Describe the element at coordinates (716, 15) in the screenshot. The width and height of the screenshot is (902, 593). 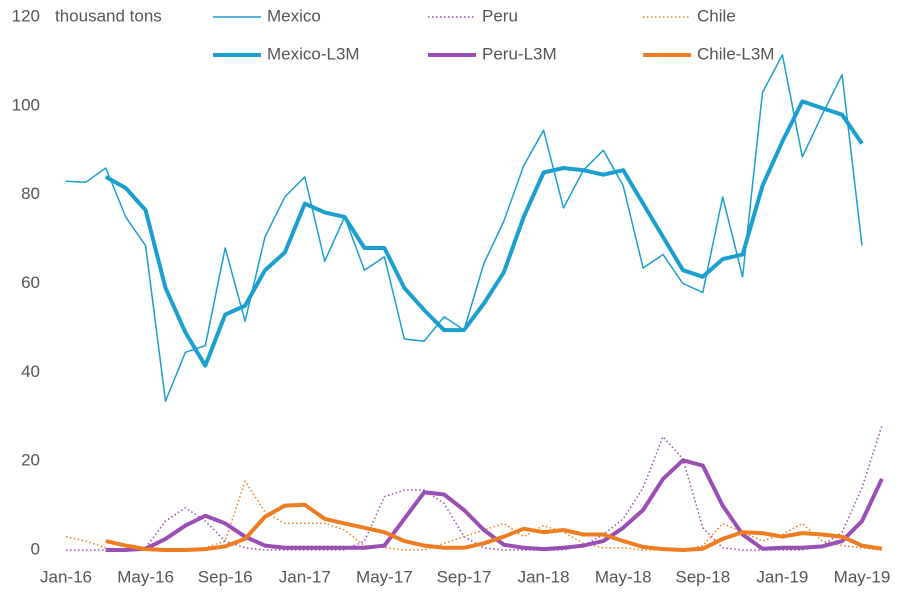
I see `legend-label: Chile` at that location.